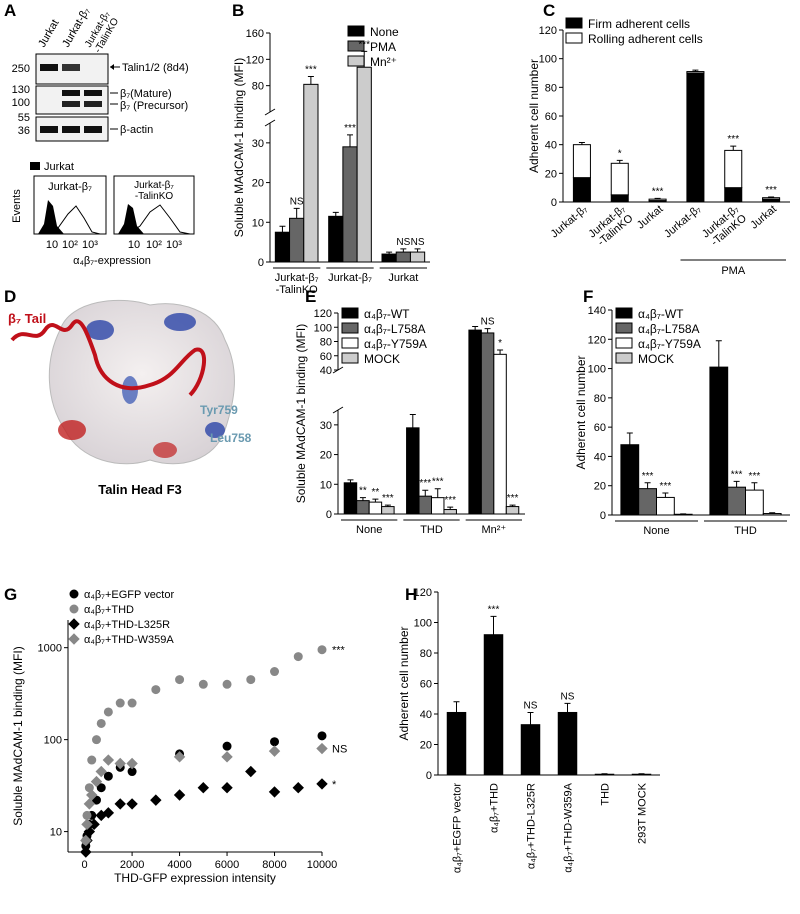  Describe the element at coordinates (155, 68) in the screenshot. I see `band-label: Talin1/2 (8d4)` at that location.